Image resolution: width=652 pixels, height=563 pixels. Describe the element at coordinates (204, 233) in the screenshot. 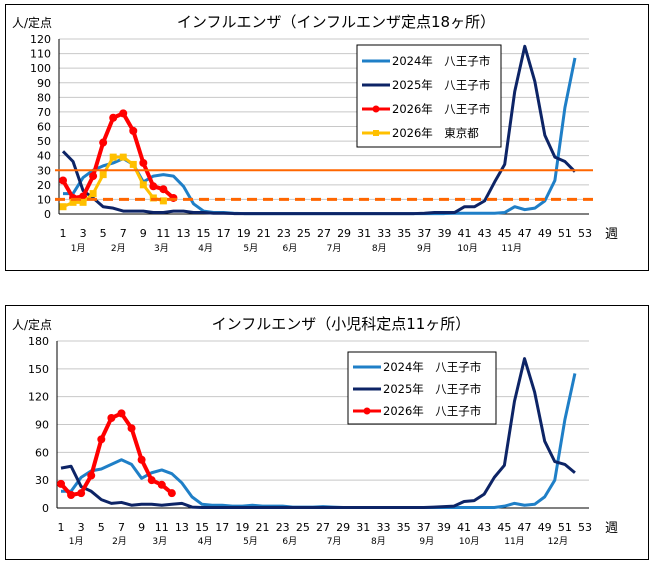

I see `x-tick-label: 15` at that location.